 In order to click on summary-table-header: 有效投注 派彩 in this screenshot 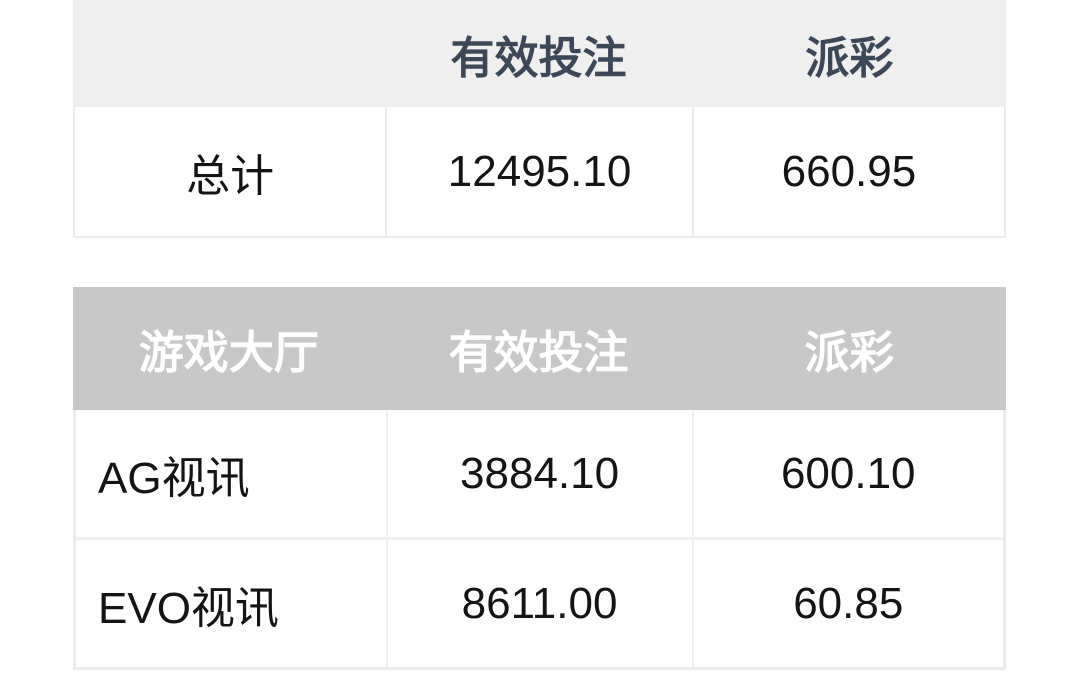, I will do `click(539, 53)`.